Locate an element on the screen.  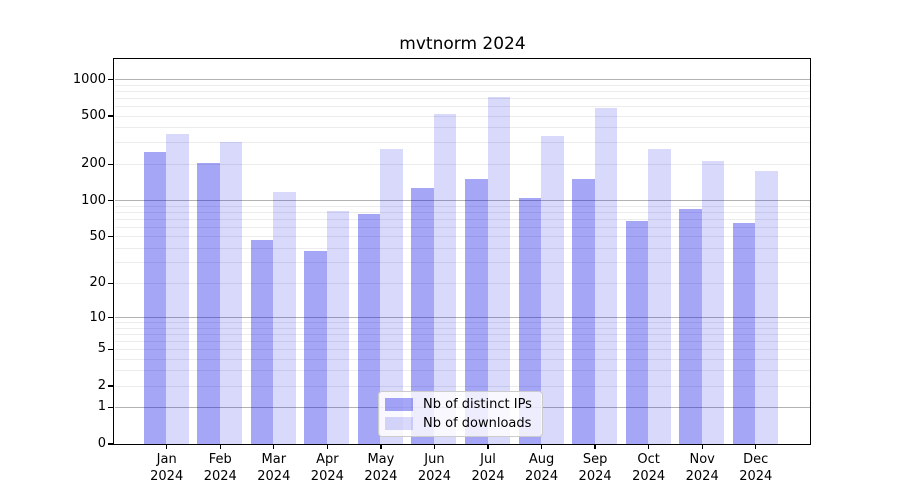
bar-downloads-apr is located at coordinates (338, 327).